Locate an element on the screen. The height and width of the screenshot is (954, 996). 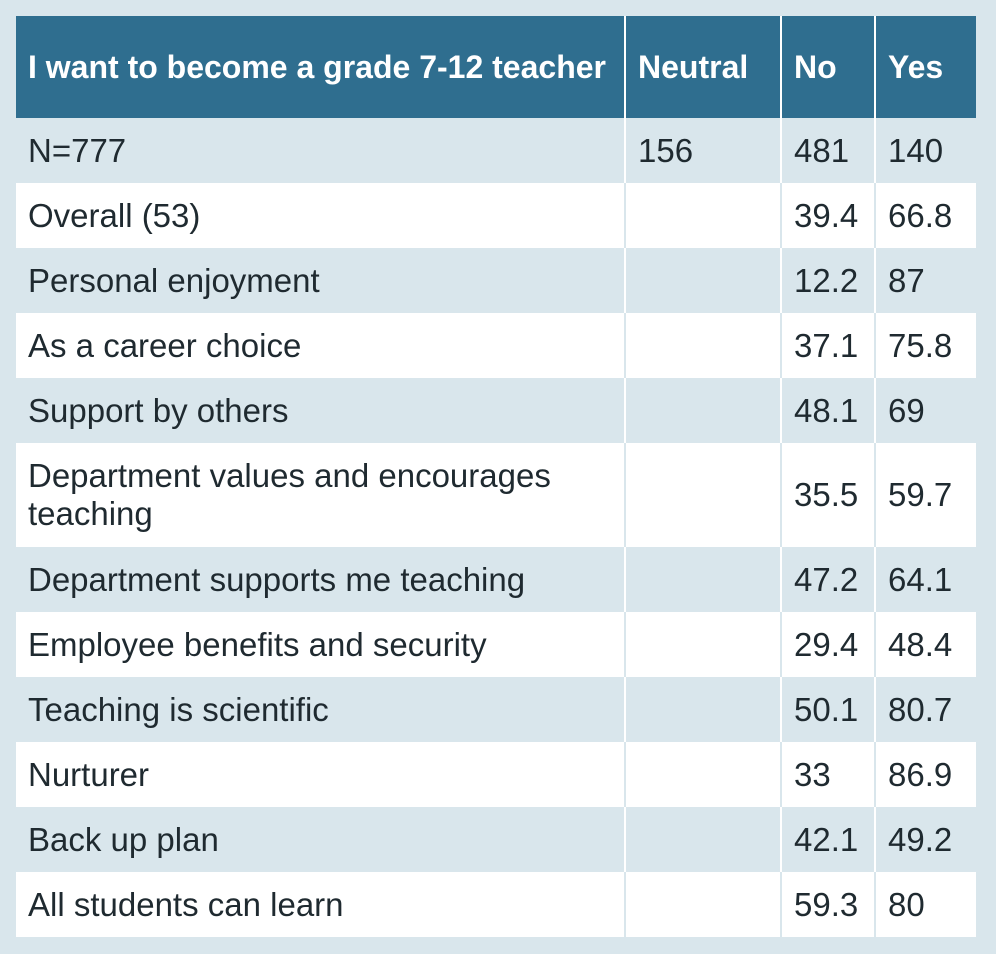
table-row: Overall (53) 39.4 66.8 is located at coordinates (496, 215).